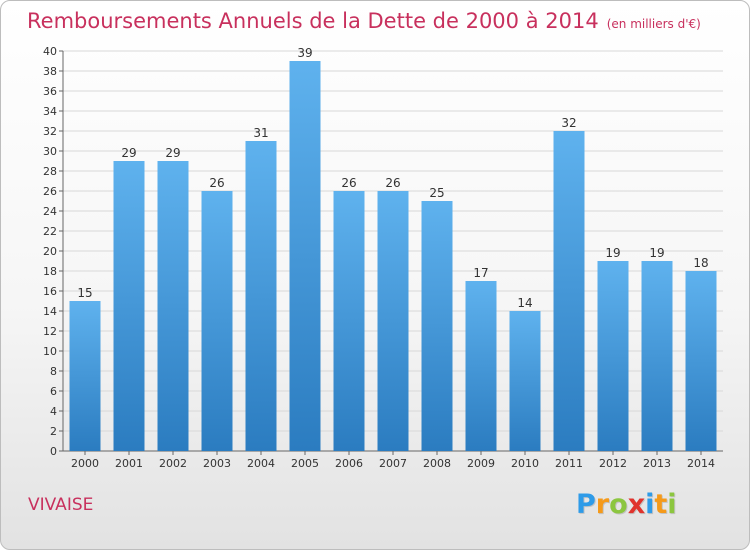 The image size is (750, 550). What do you see at coordinates (50, 171) in the screenshot?
I see `y-tick-label: 28` at bounding box center [50, 171].